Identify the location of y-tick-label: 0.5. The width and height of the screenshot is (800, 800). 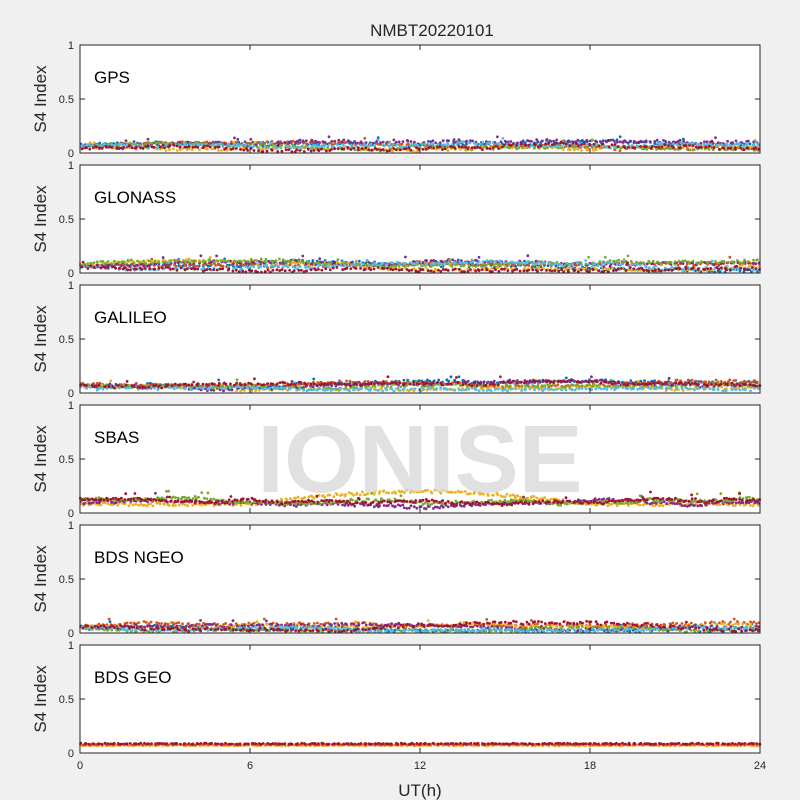
(66, 100).